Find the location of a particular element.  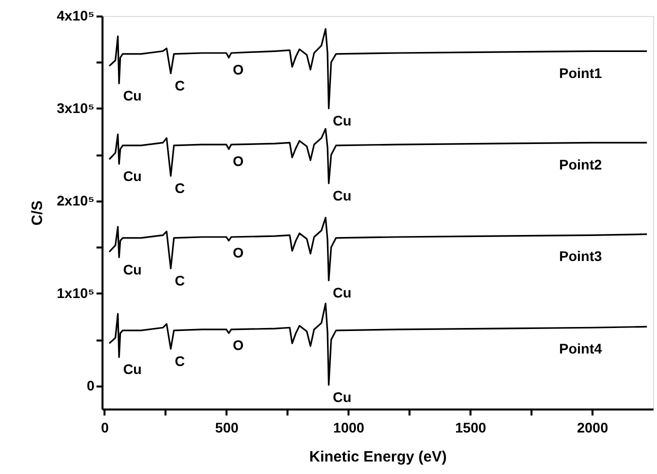

y-tick-label: 4x10⁵ is located at coordinates (75, 16).